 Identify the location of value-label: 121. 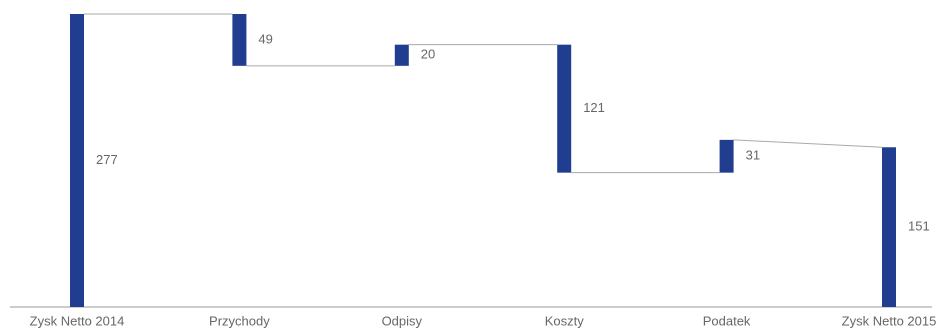
(594, 107).